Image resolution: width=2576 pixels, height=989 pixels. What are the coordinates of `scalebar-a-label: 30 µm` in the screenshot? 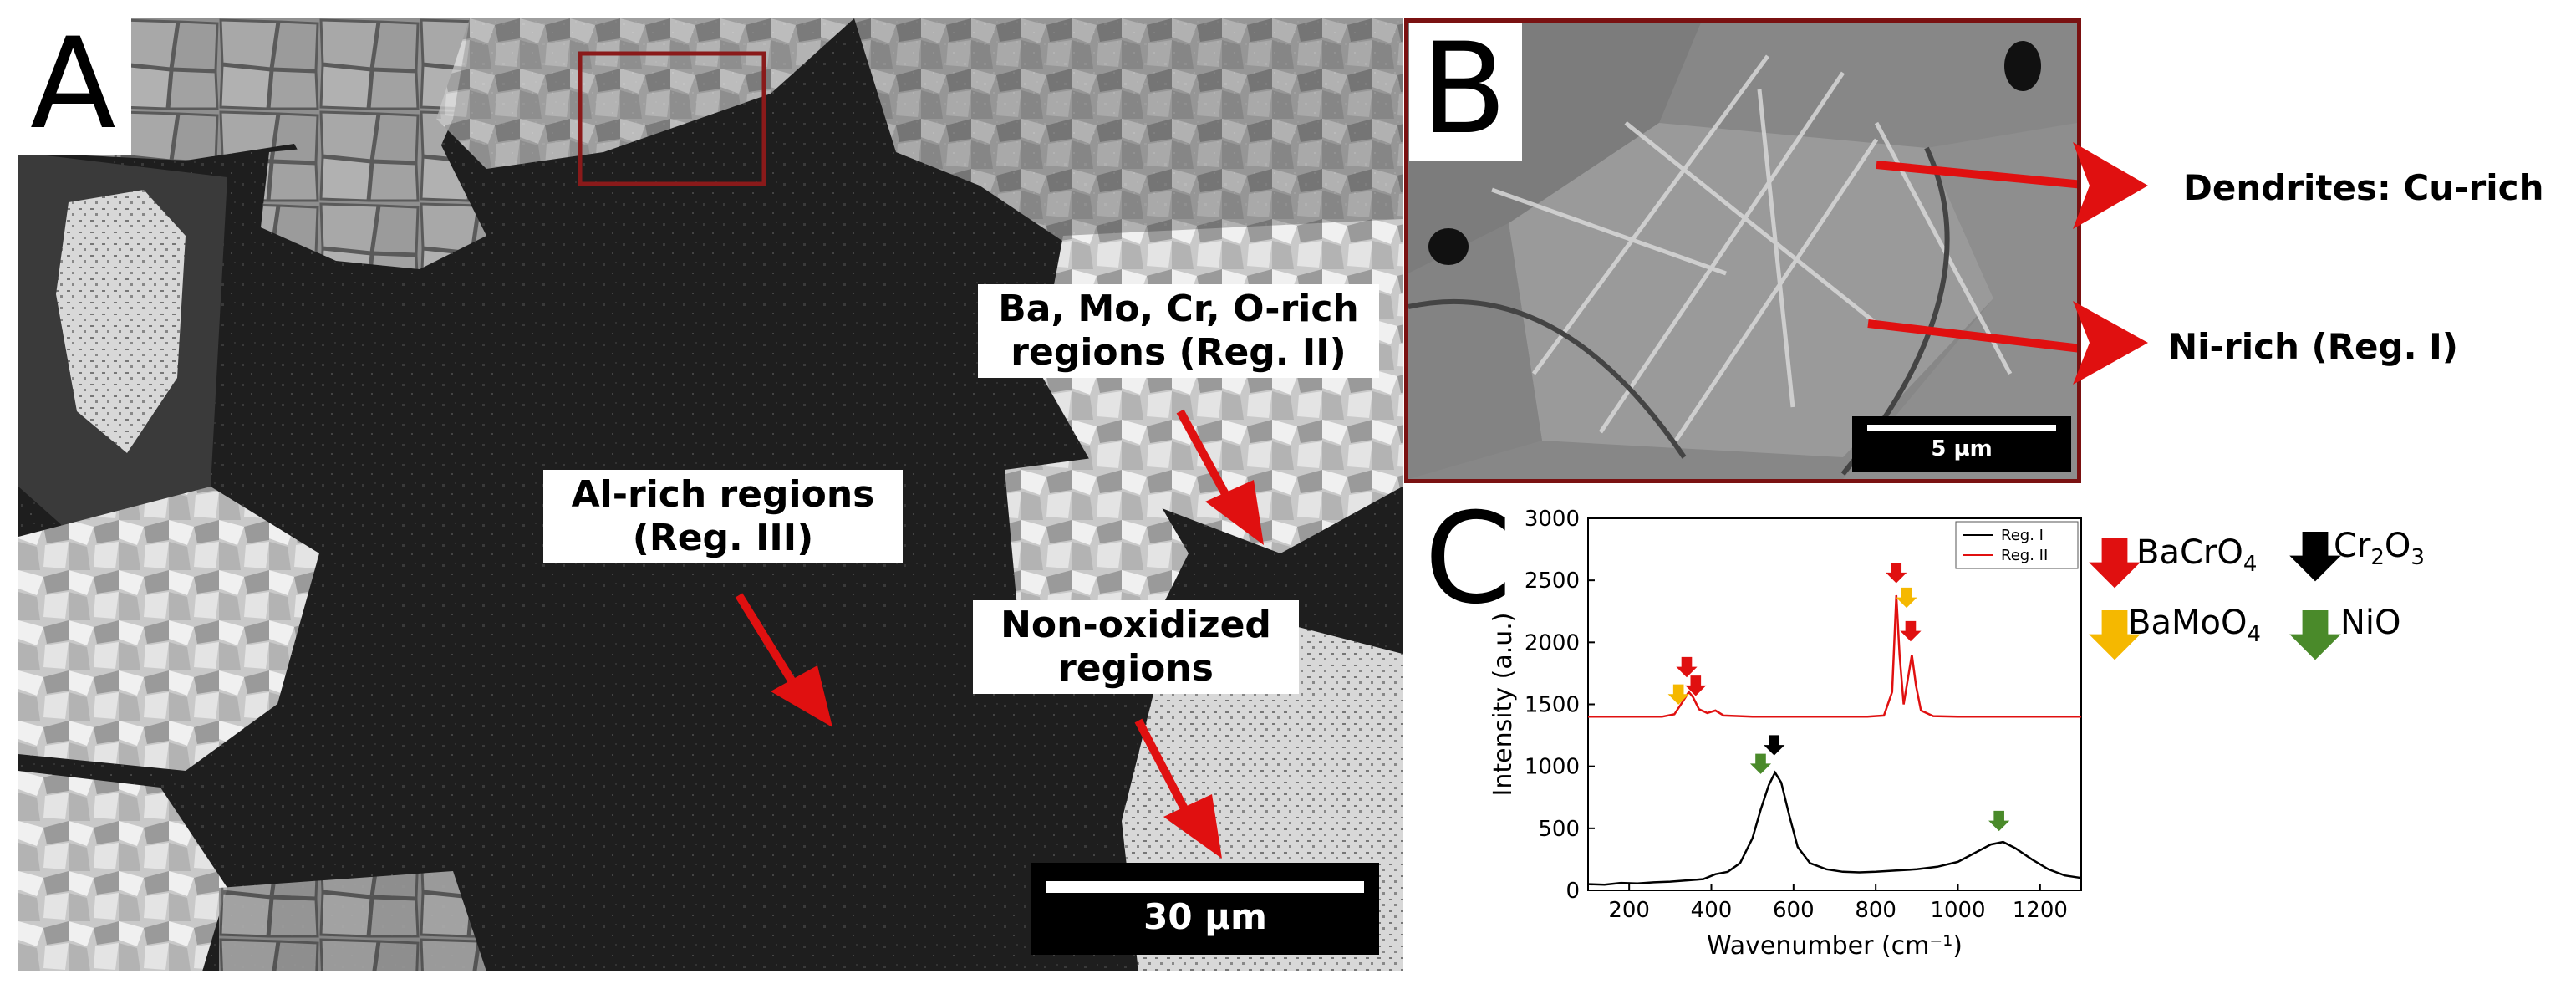 It's located at (1205, 916).